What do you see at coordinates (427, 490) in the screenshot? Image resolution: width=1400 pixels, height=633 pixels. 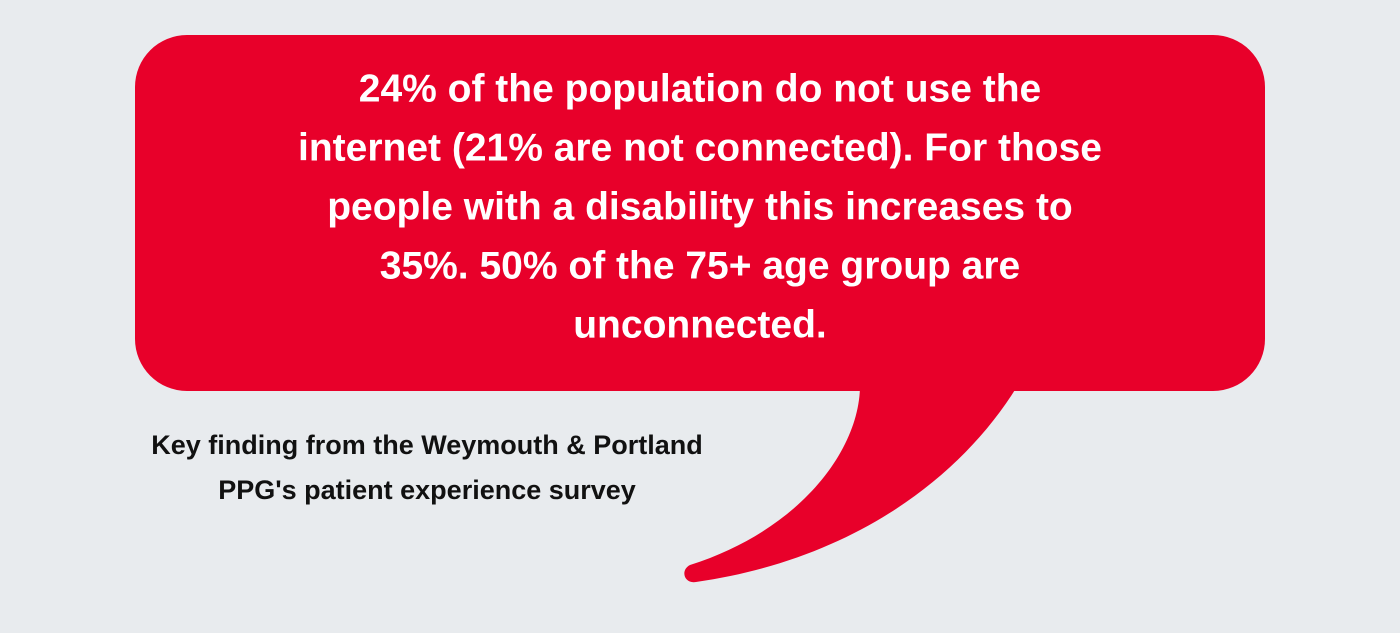 I see `caption-line: PPG's patient experience survey` at bounding box center [427, 490].